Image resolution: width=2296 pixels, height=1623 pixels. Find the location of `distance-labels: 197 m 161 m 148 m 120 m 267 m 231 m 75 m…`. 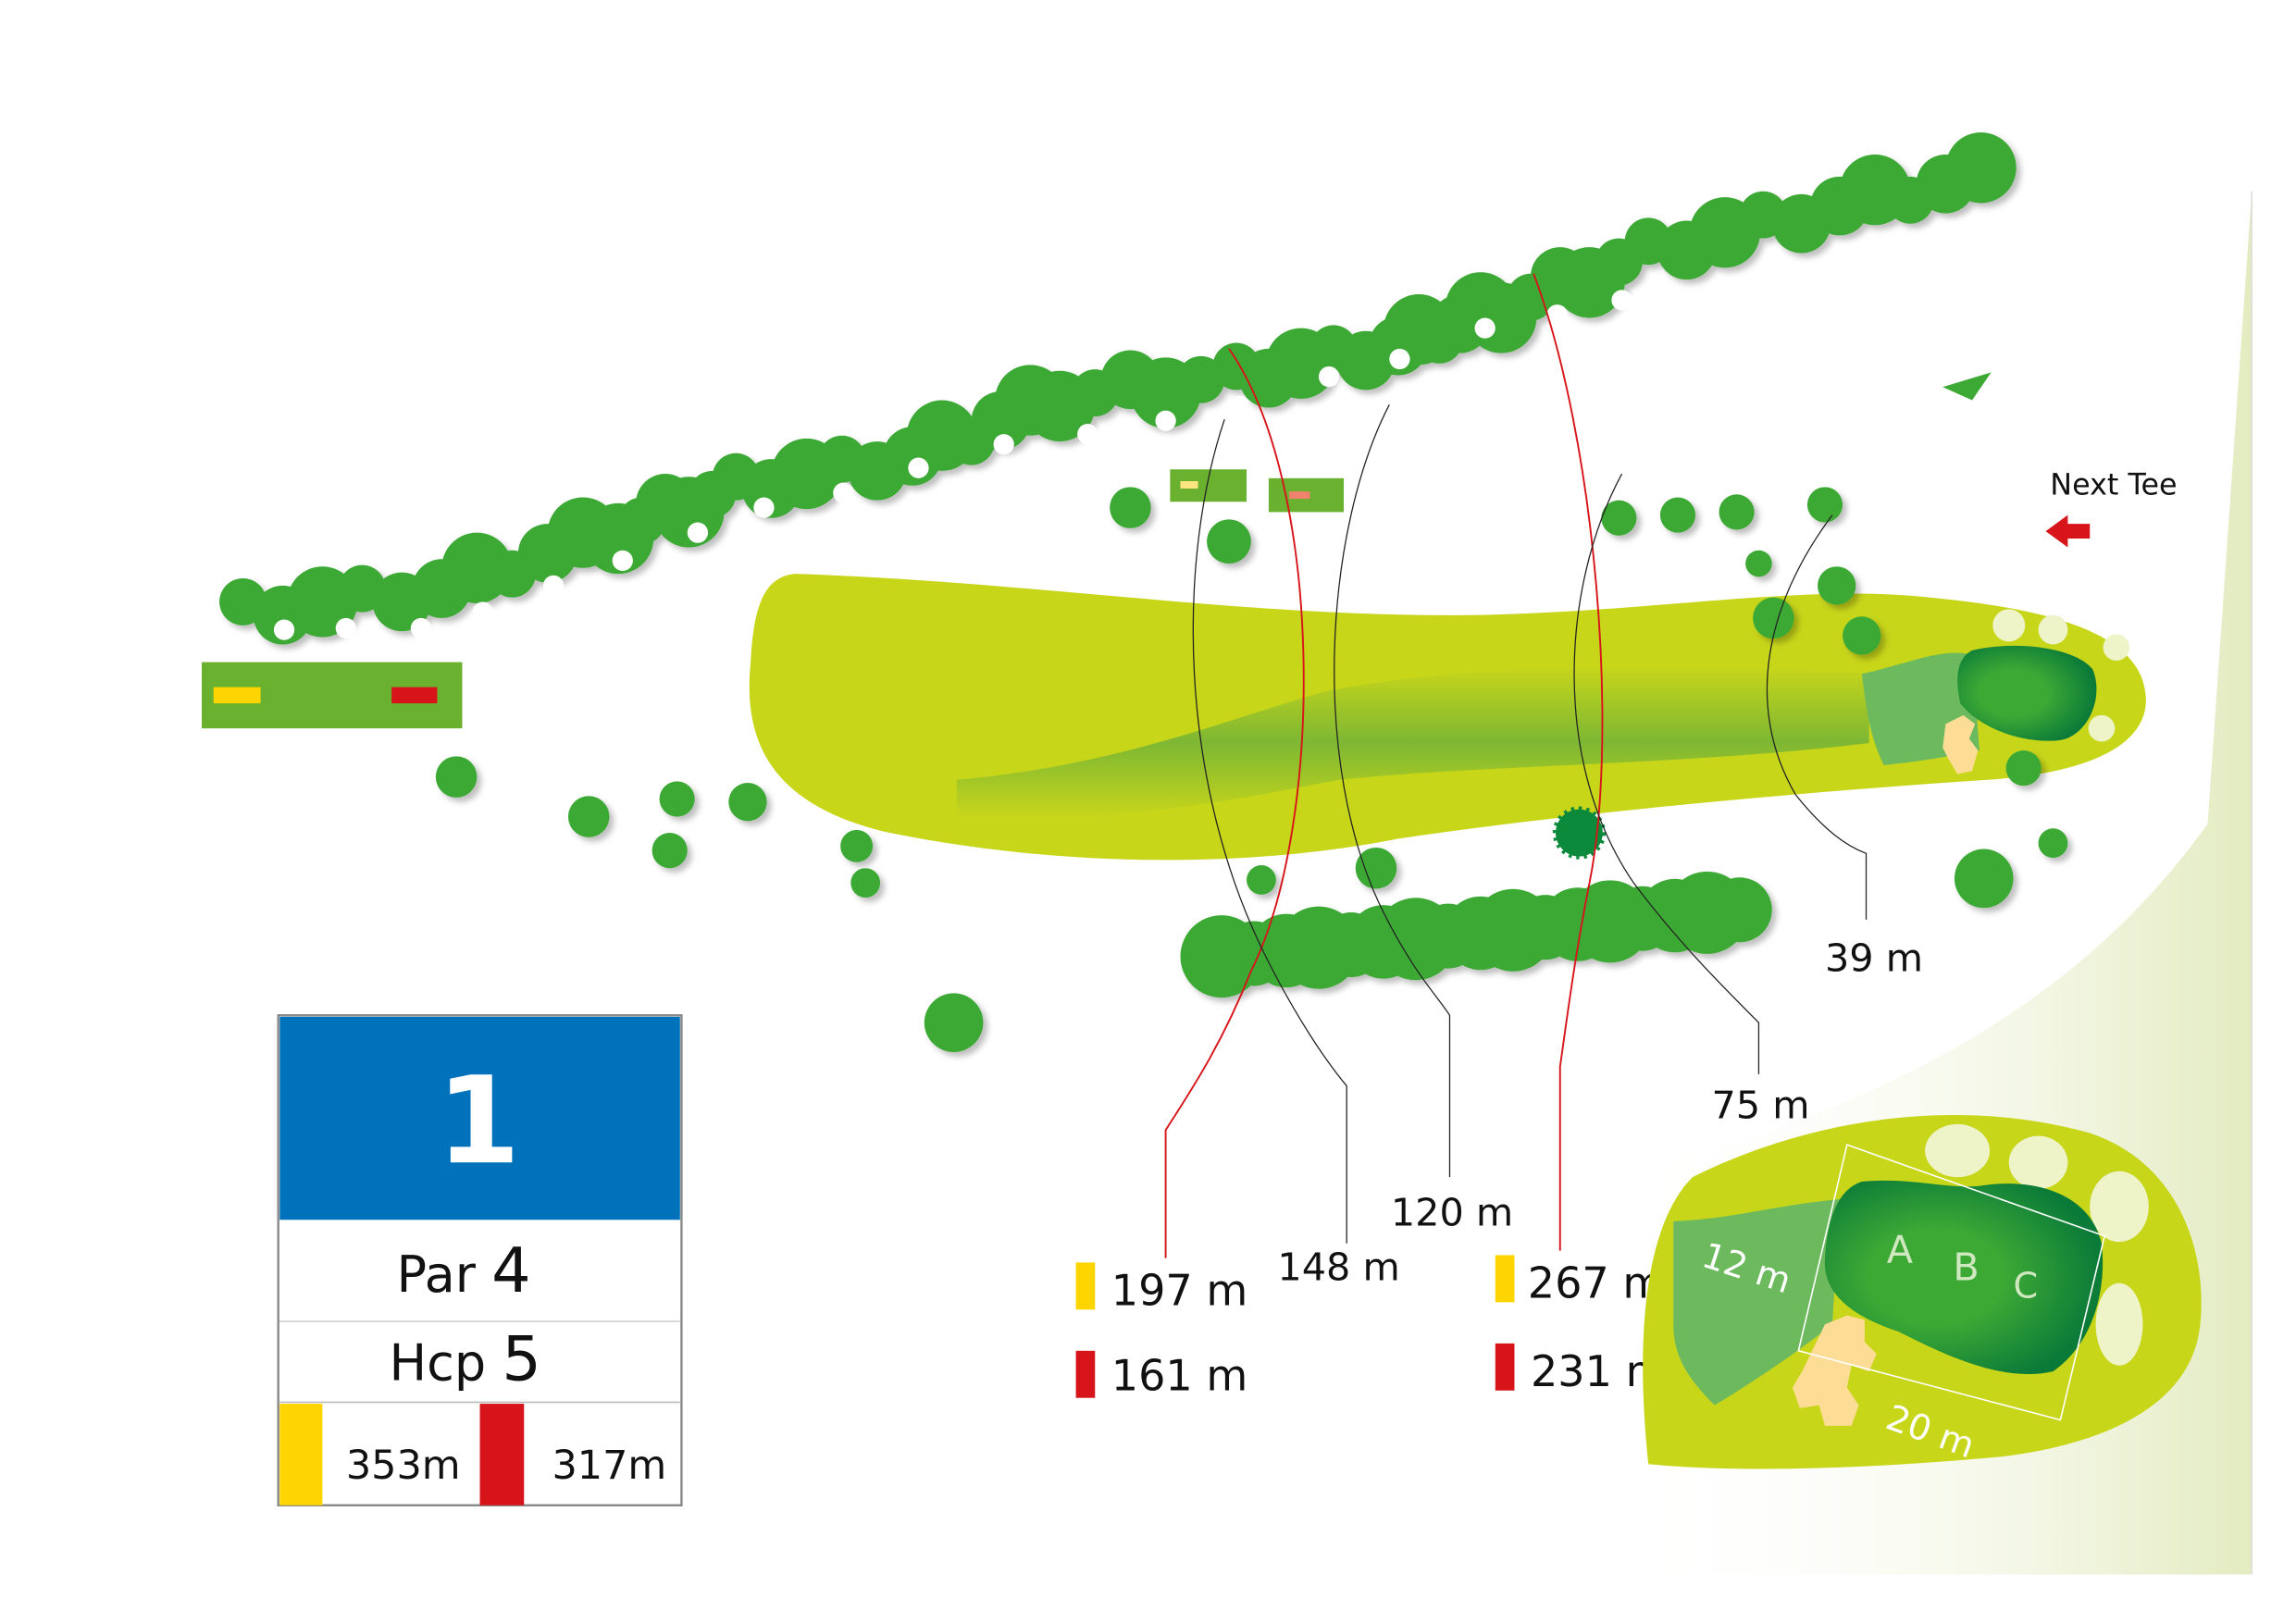

distance-labels: 197 m 161 m 148 m 120 m 267 m 231 m 75 m… is located at coordinates (1499, 1168).